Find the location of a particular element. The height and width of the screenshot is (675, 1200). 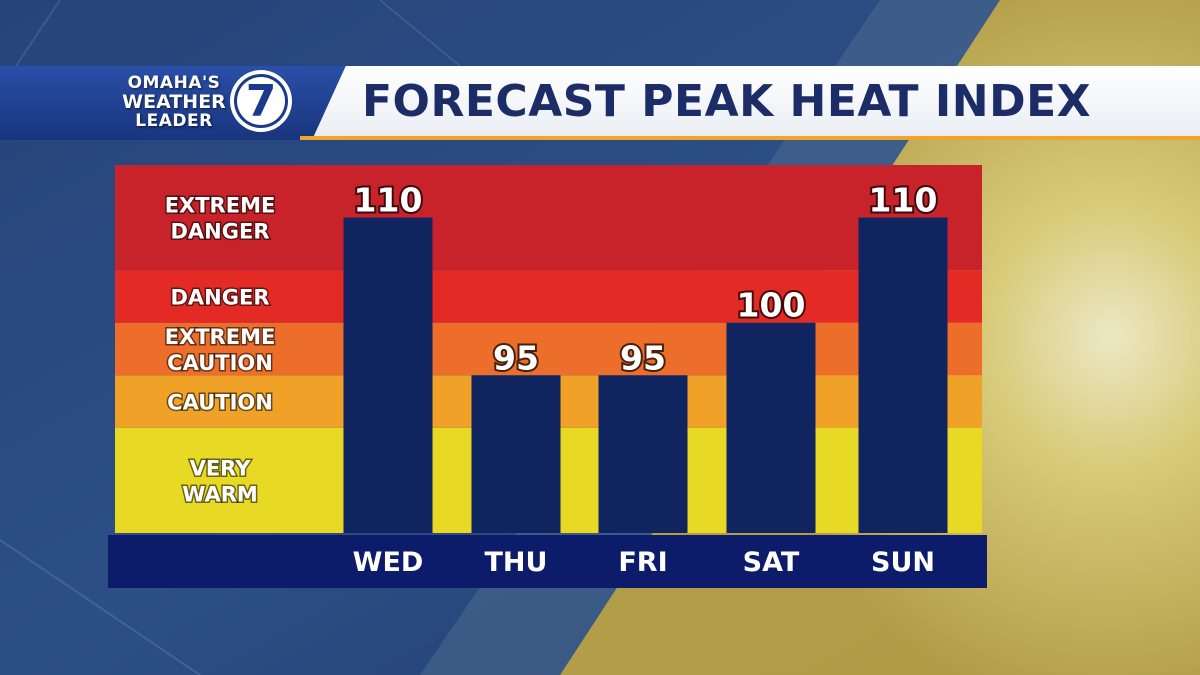

day-axis: WED THU FRI SAT SUN is located at coordinates (547, 561).